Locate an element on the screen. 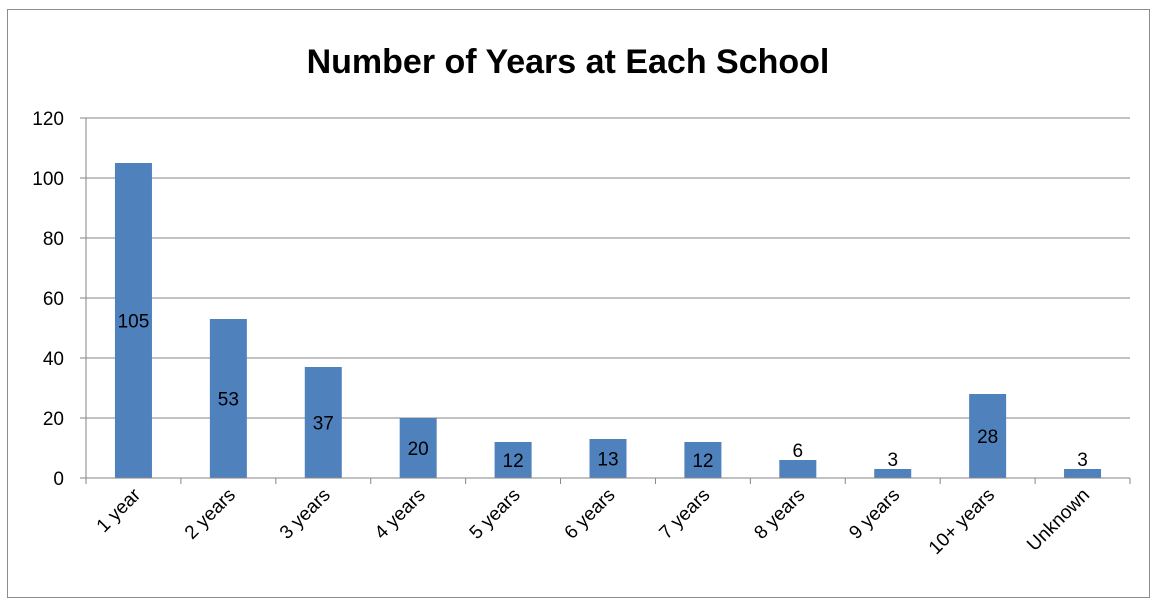 This screenshot has width=1154, height=601. y-tick-label: 0 is located at coordinates (58, 479).